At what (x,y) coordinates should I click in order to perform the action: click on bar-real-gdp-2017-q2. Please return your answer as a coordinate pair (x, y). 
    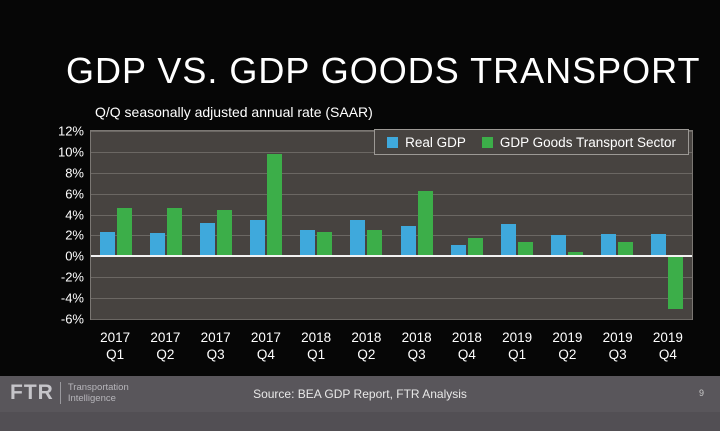
    Looking at the image, I should click on (157, 244).